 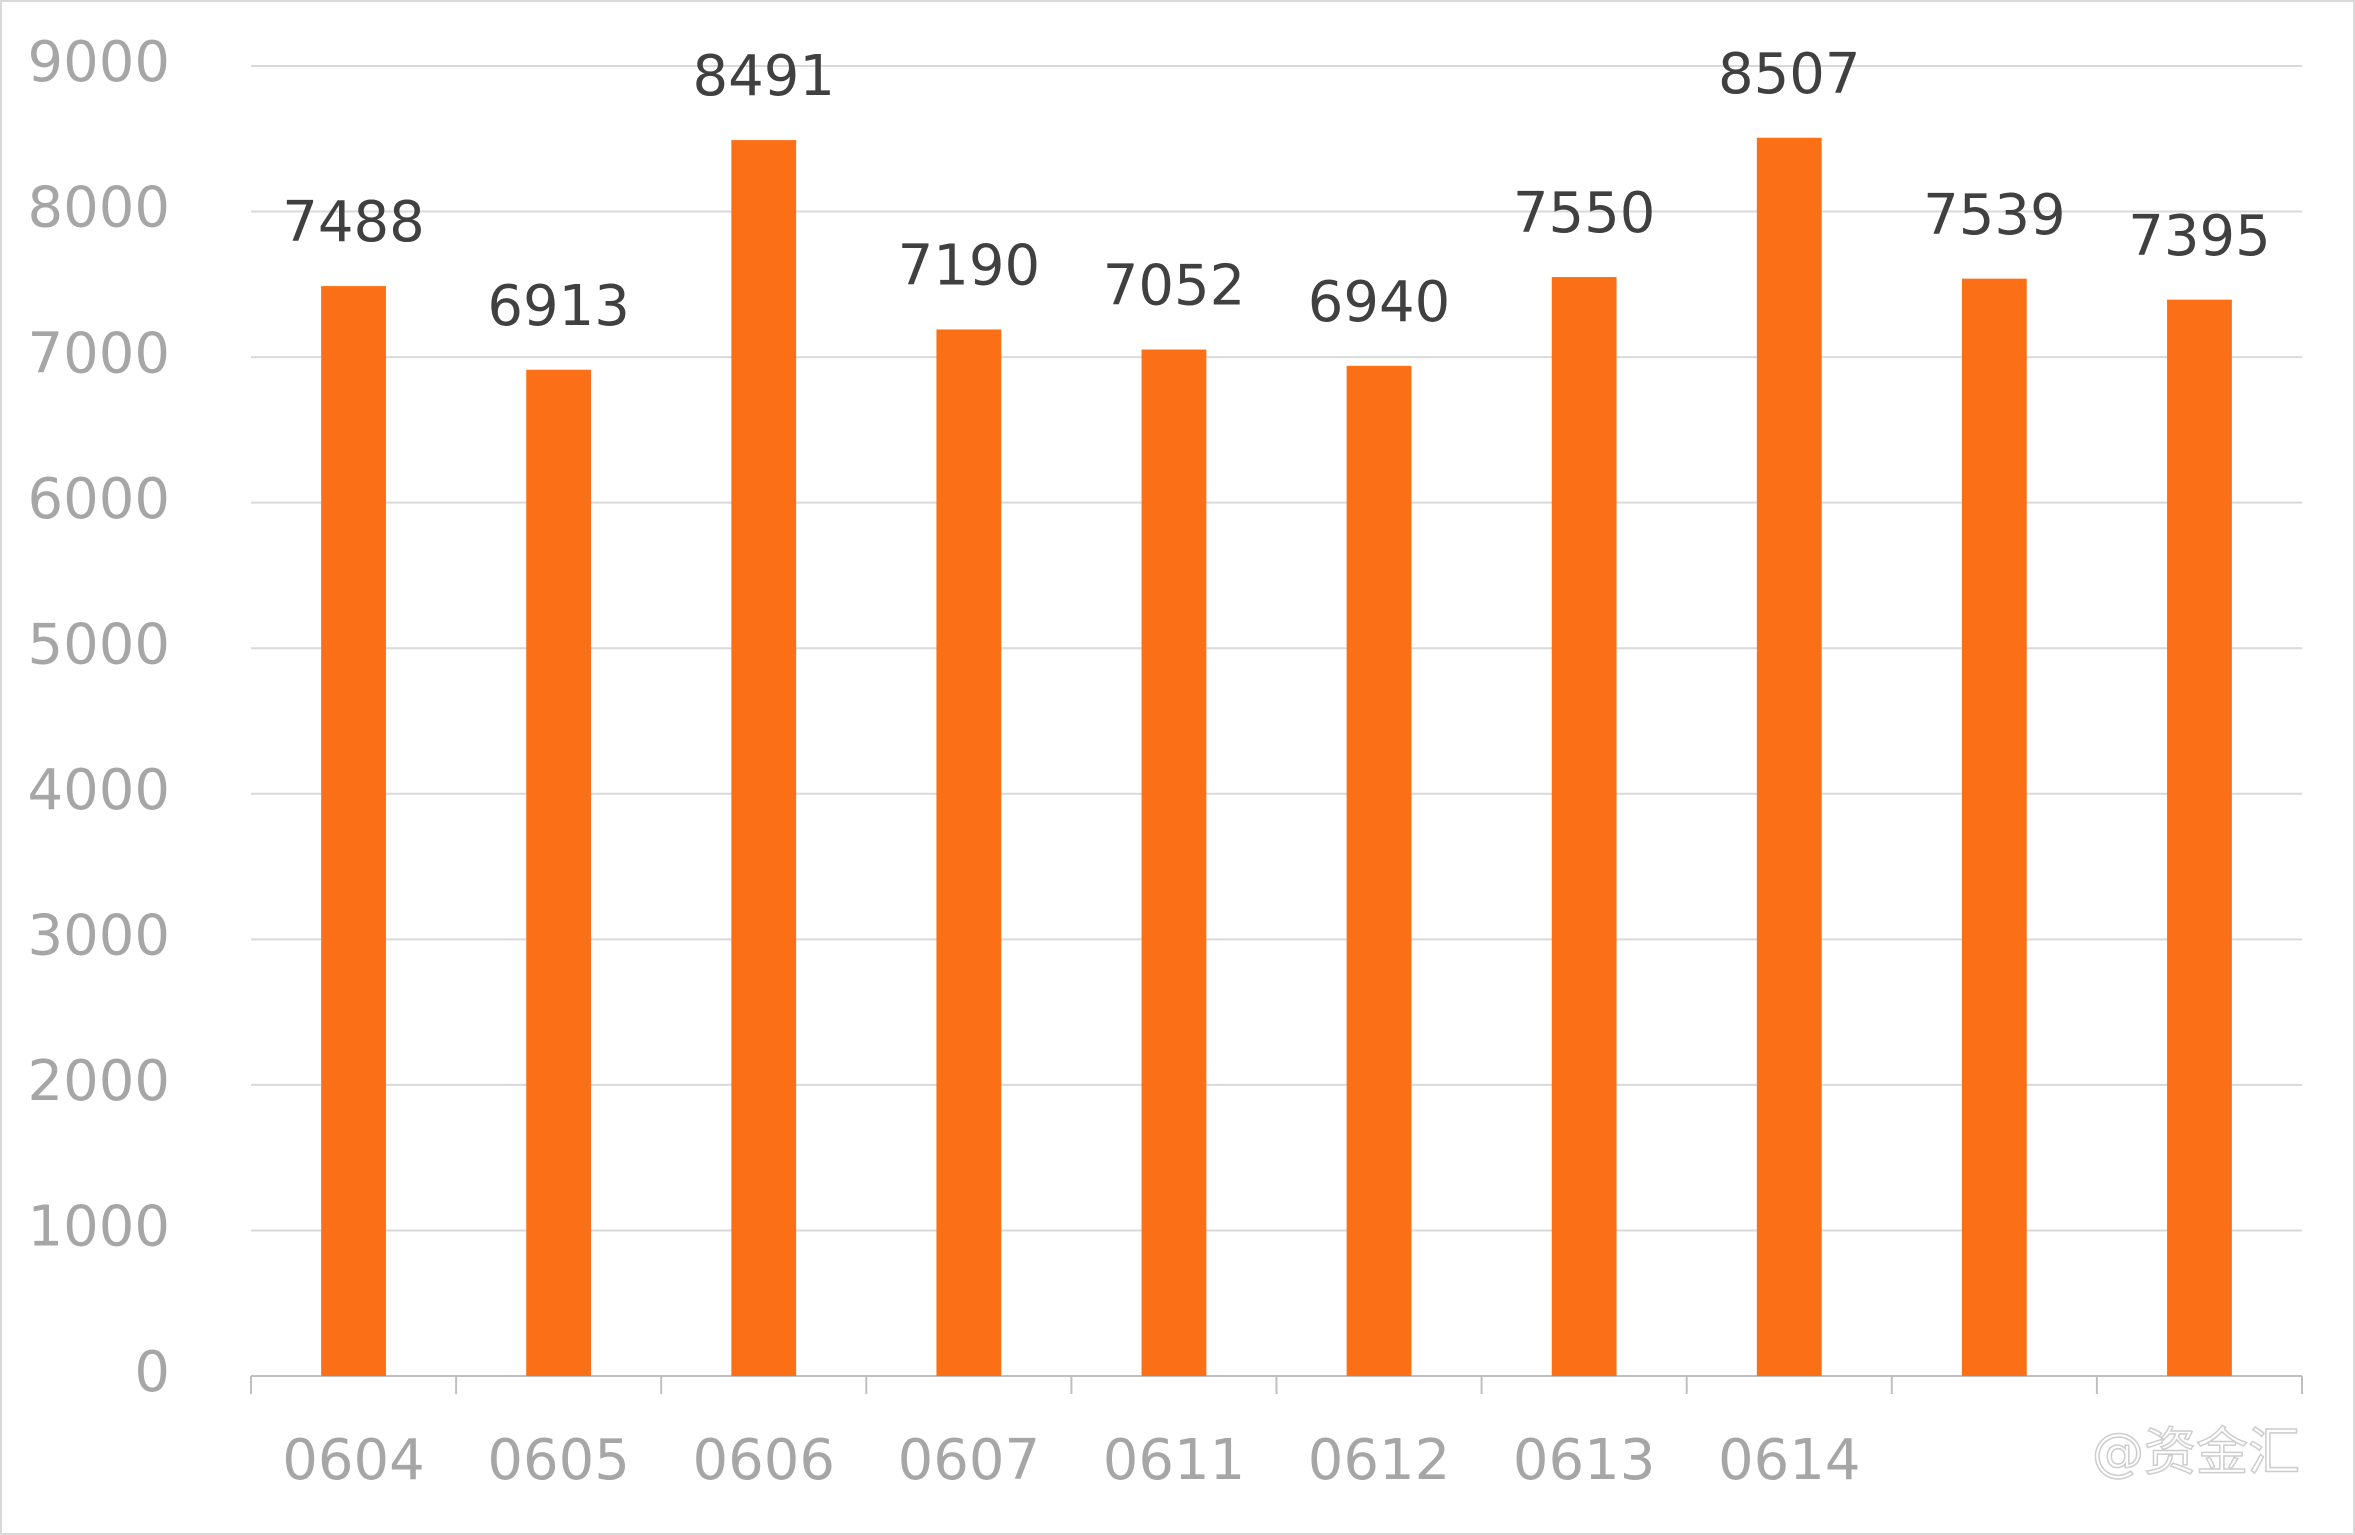 I want to click on y-tick-label: 5000, so click(x=98, y=644).